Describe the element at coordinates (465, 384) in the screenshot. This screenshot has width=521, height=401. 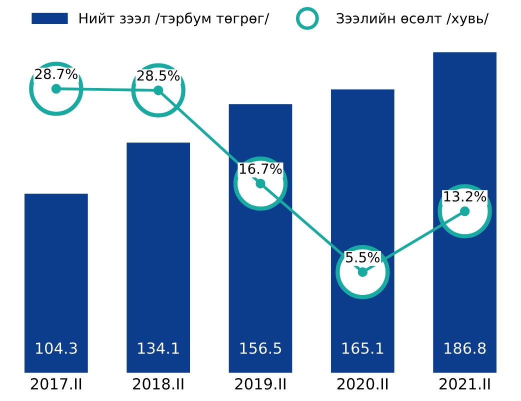
I see `x-tick-label: 2021.II` at that location.